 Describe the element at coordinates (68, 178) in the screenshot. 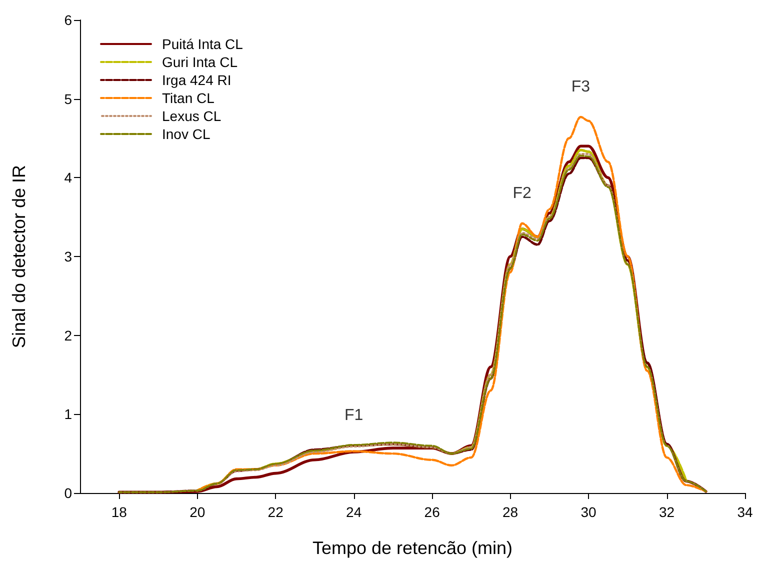

I see `y-tick-label: 4` at that location.